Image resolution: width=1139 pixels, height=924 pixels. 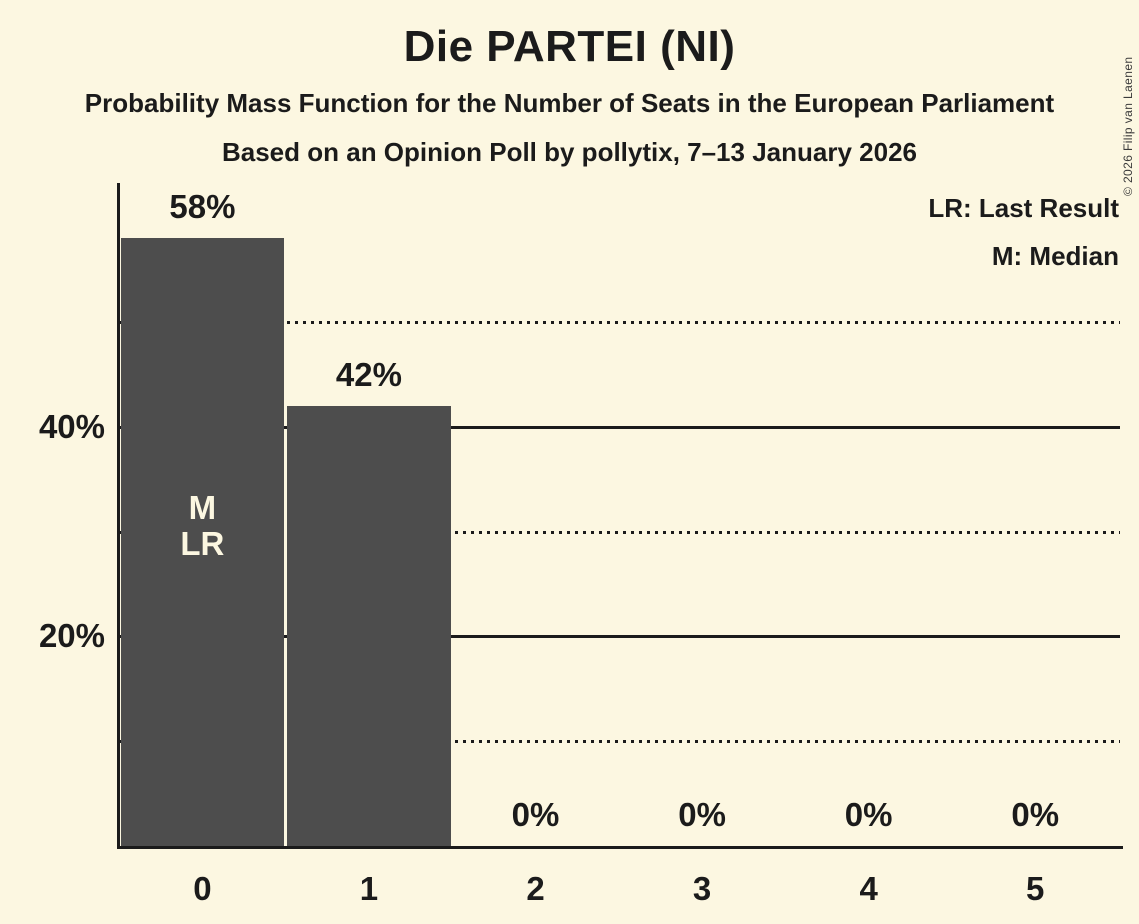 I want to click on x-tick-label-seat-4: 4, so click(x=868, y=888).